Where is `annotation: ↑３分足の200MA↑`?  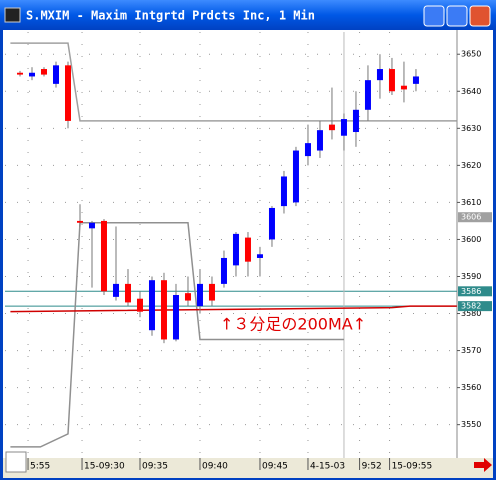
annotation: ↑３分足の200MA↑ is located at coordinates (293, 324).